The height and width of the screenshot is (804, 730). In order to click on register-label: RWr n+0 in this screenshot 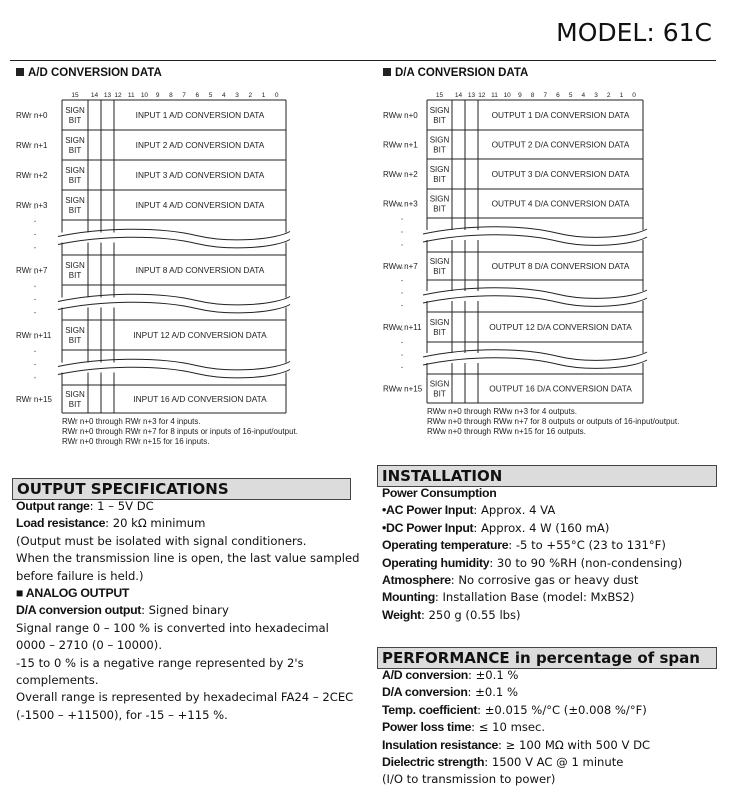, I will do `click(32, 115)`.